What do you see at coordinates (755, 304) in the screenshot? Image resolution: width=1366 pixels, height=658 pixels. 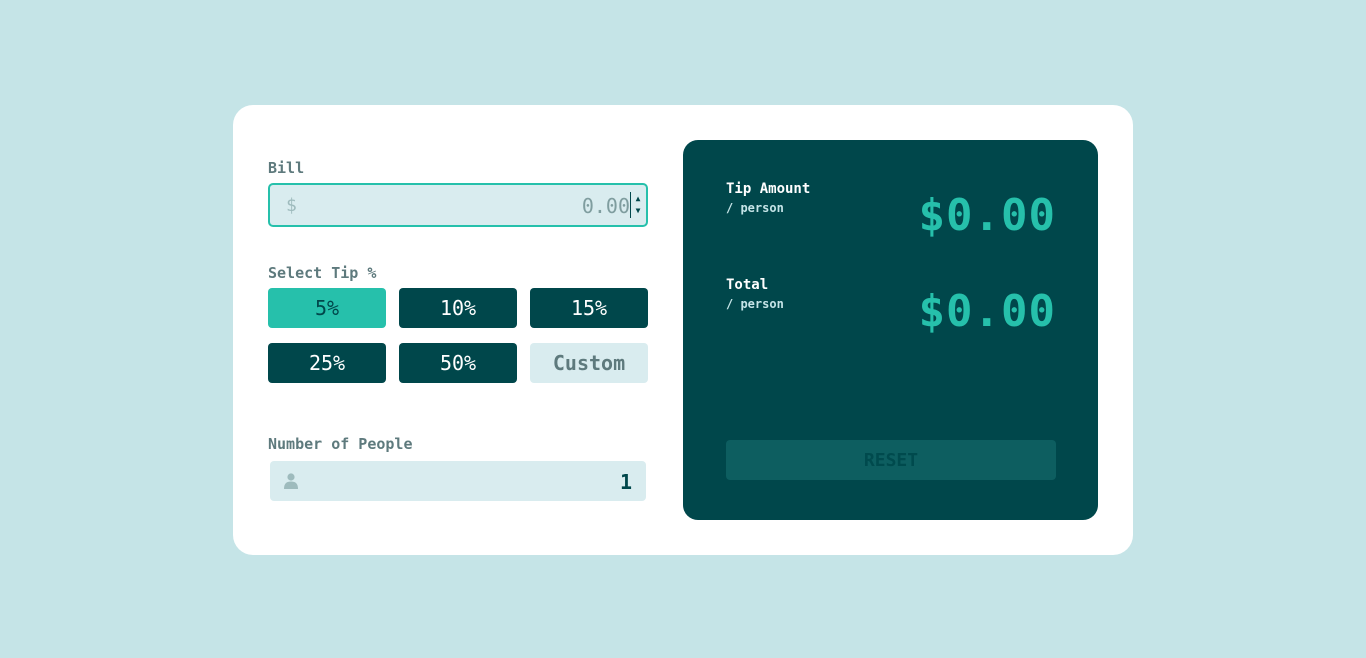 I see `total-sub: / person` at bounding box center [755, 304].